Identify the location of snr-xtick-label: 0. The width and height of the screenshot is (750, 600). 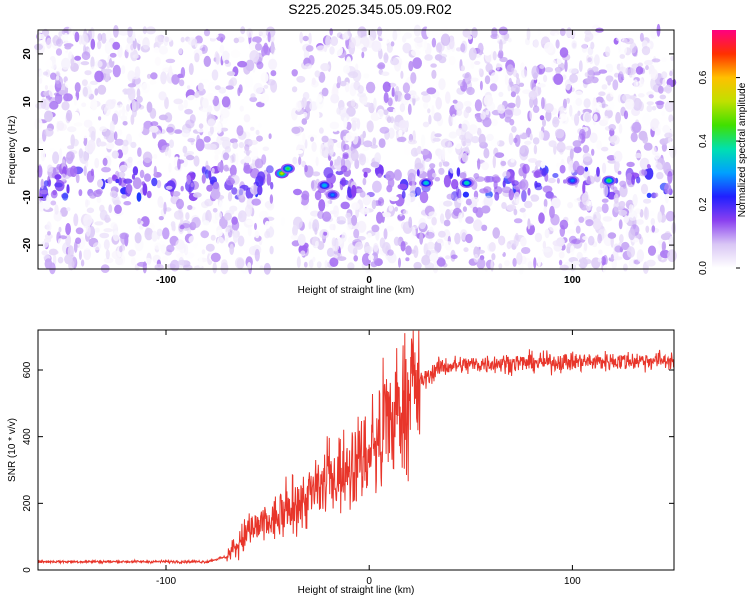
(369, 581).